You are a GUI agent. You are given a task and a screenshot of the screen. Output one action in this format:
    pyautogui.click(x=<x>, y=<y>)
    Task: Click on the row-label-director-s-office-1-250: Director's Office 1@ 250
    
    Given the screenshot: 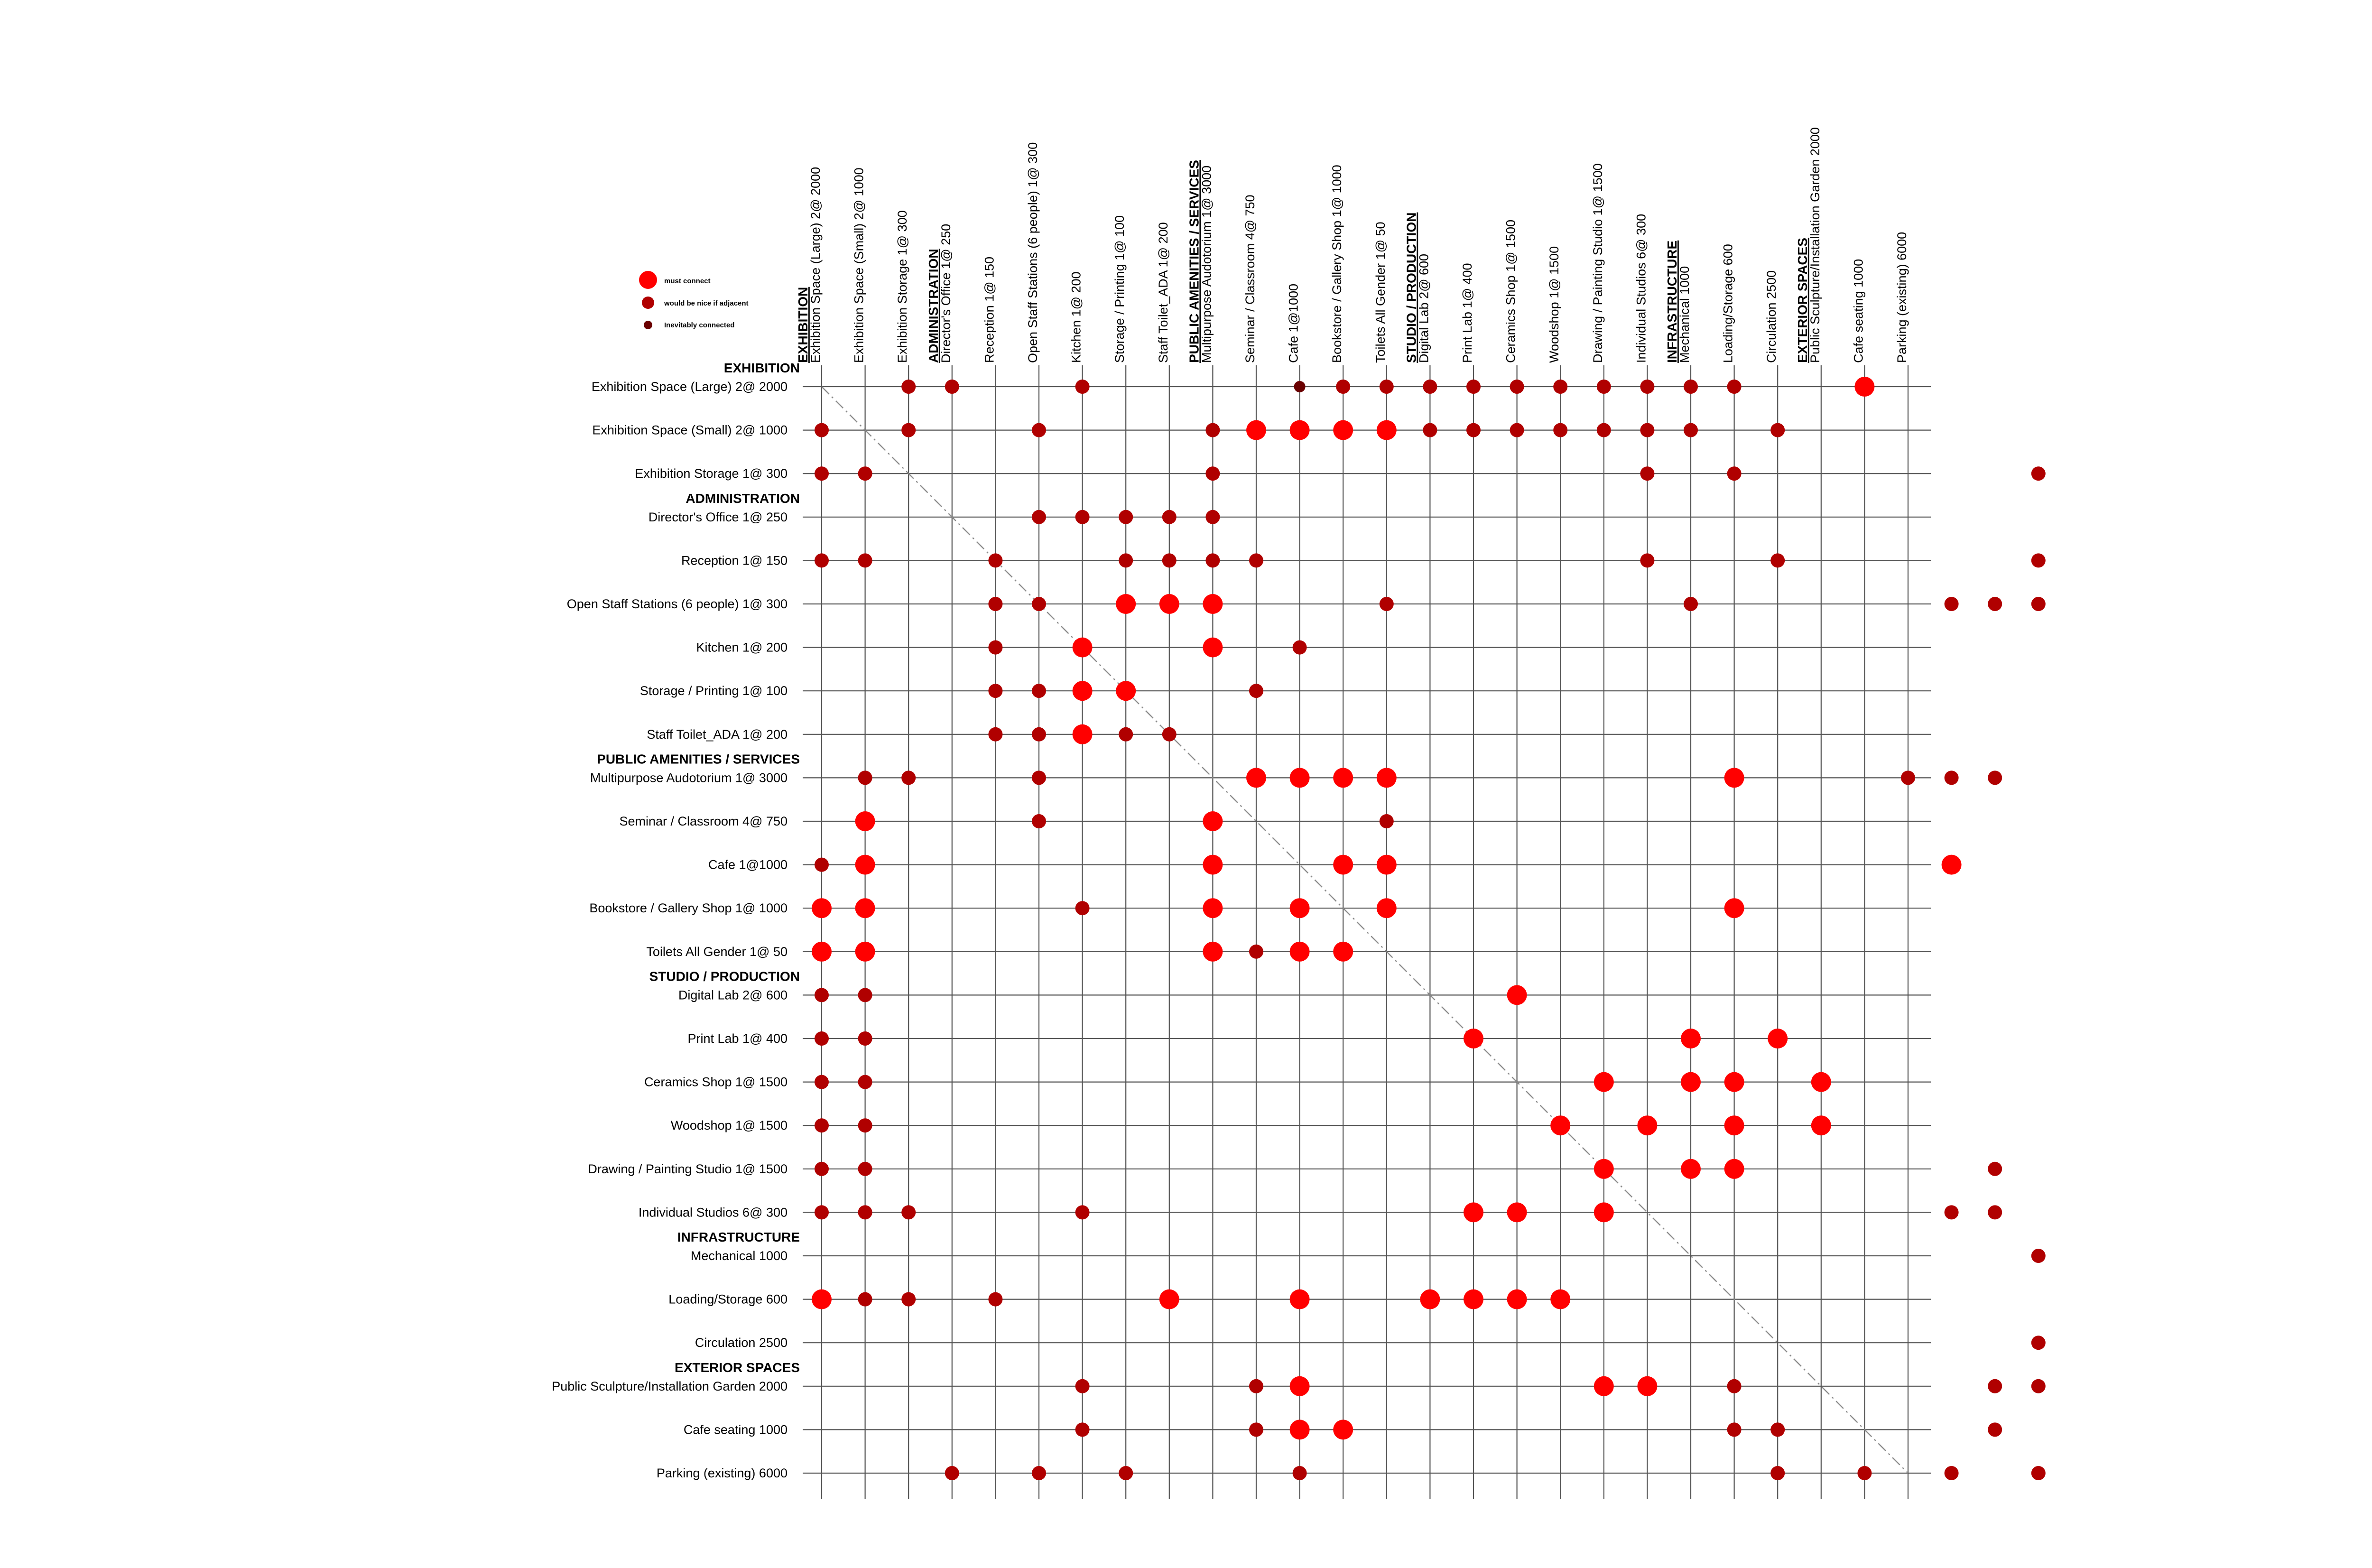 What is the action you would take?
    pyautogui.click(x=718, y=517)
    